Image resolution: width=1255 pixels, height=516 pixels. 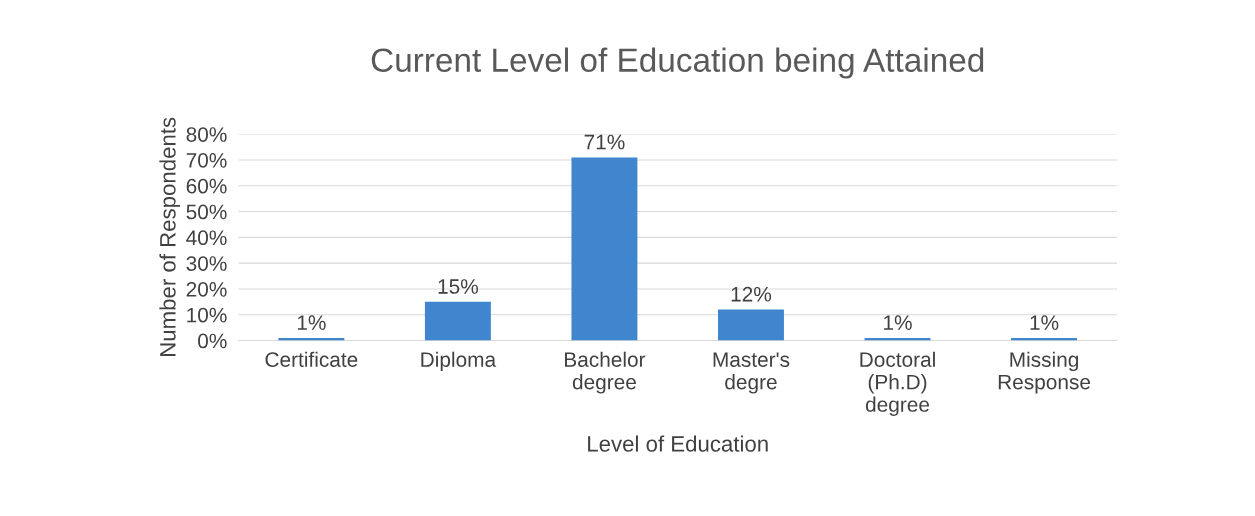 What do you see at coordinates (212, 341) in the screenshot?
I see `y-tick-label: 0%` at bounding box center [212, 341].